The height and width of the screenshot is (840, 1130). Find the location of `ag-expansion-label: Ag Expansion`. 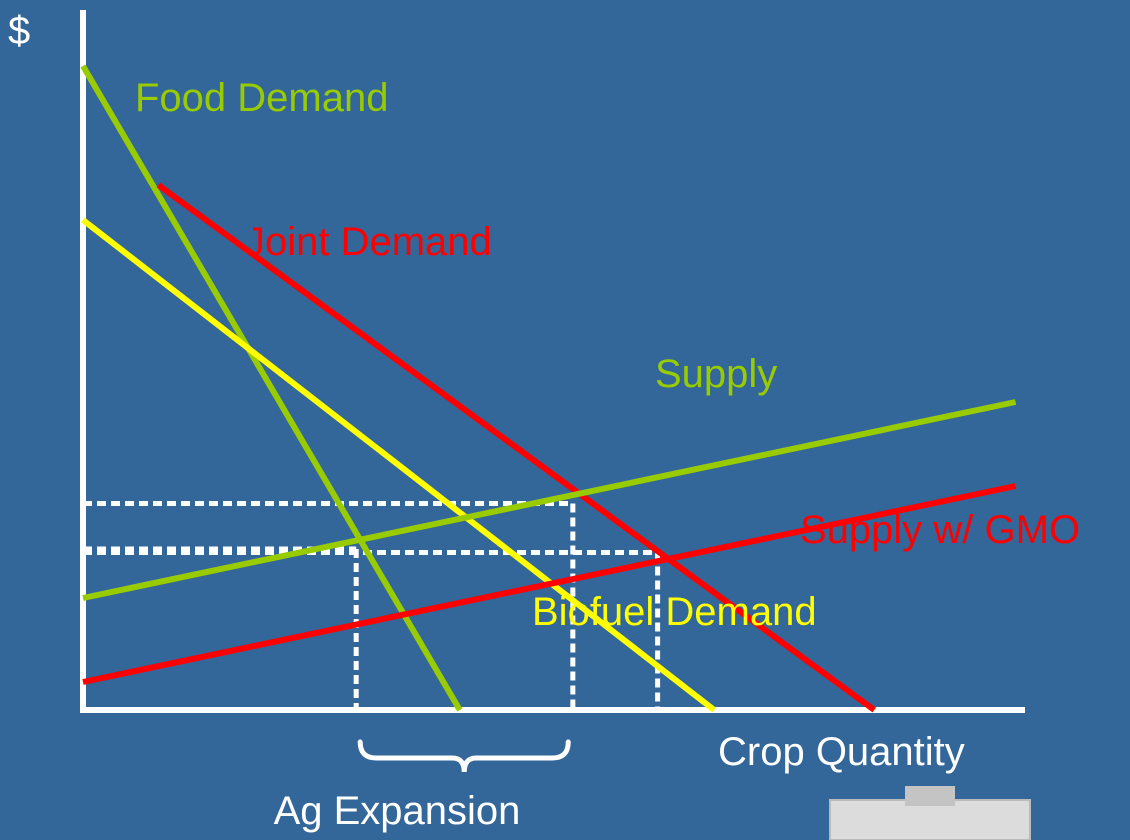

ag-expansion-label: Ag Expansion is located at coordinates (397, 811).